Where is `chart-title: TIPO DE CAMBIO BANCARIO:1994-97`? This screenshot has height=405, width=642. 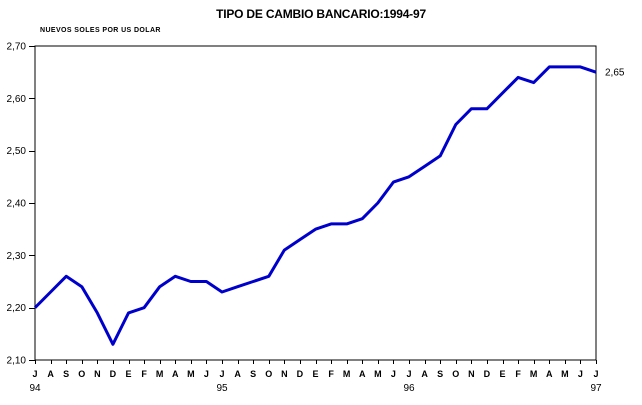 chart-title: TIPO DE CAMBIO BANCARIO:1994-97 is located at coordinates (321, 14).